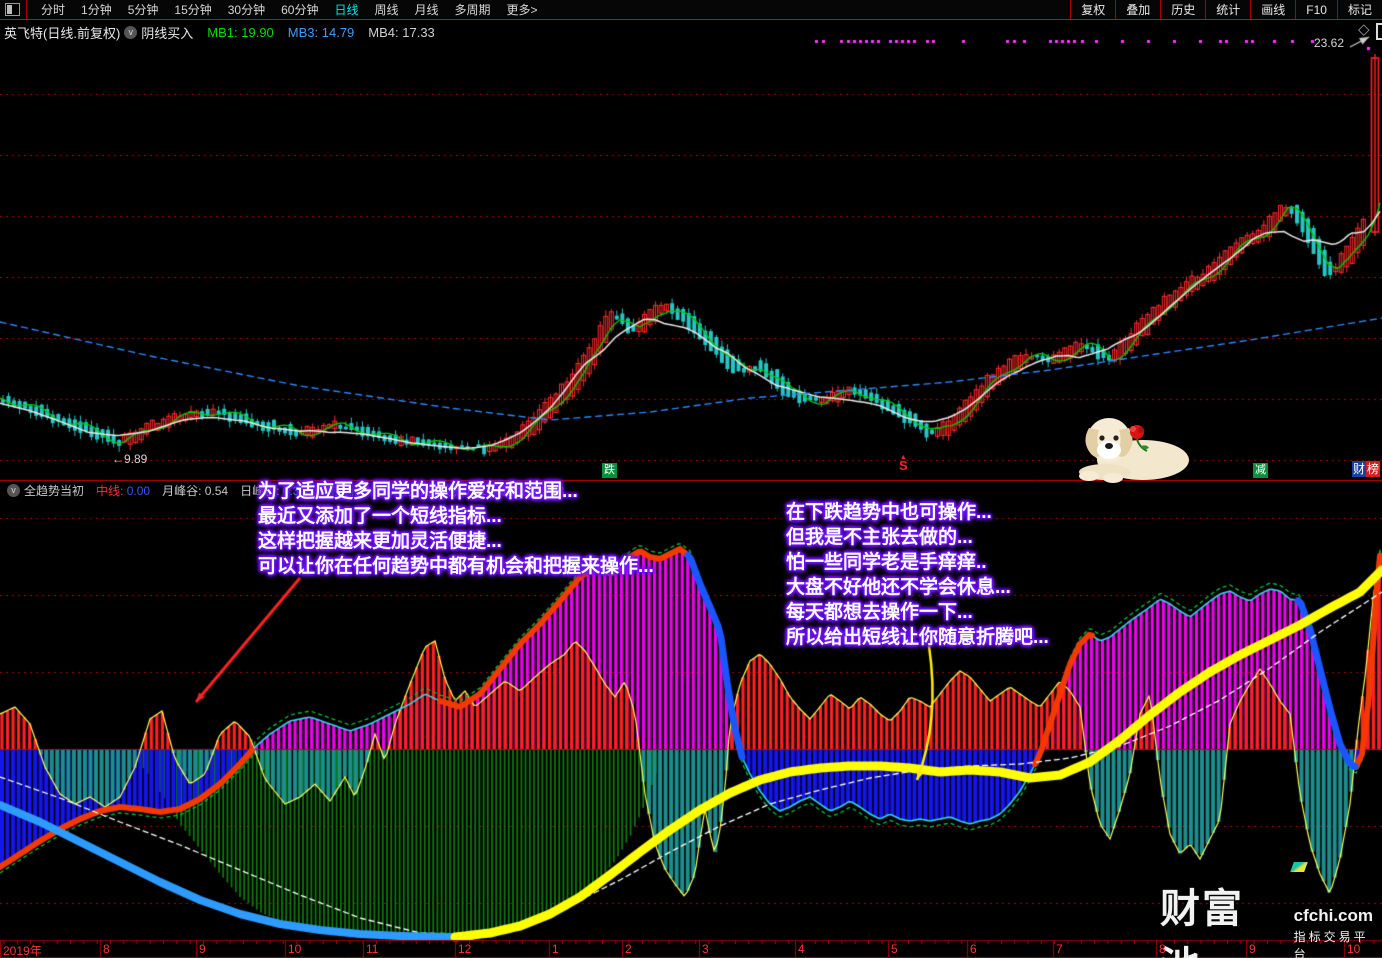 The image size is (1382, 958). Describe the element at coordinates (357, 491) in the screenshot. I see `indicator-field-3: 日柱辅线: 0.22` at that location.